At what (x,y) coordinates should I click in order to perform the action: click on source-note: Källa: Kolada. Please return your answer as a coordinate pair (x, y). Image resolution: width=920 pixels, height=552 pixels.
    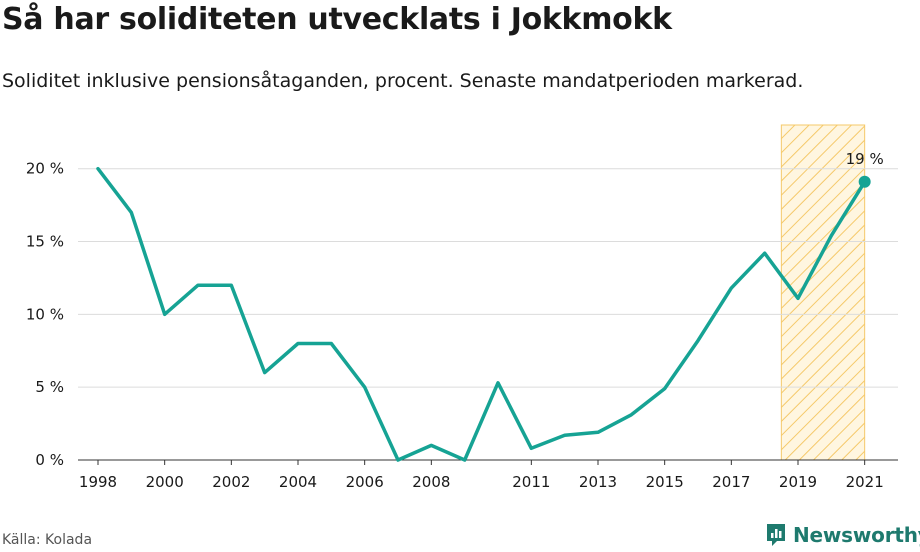
    Looking at the image, I should click on (47, 540).